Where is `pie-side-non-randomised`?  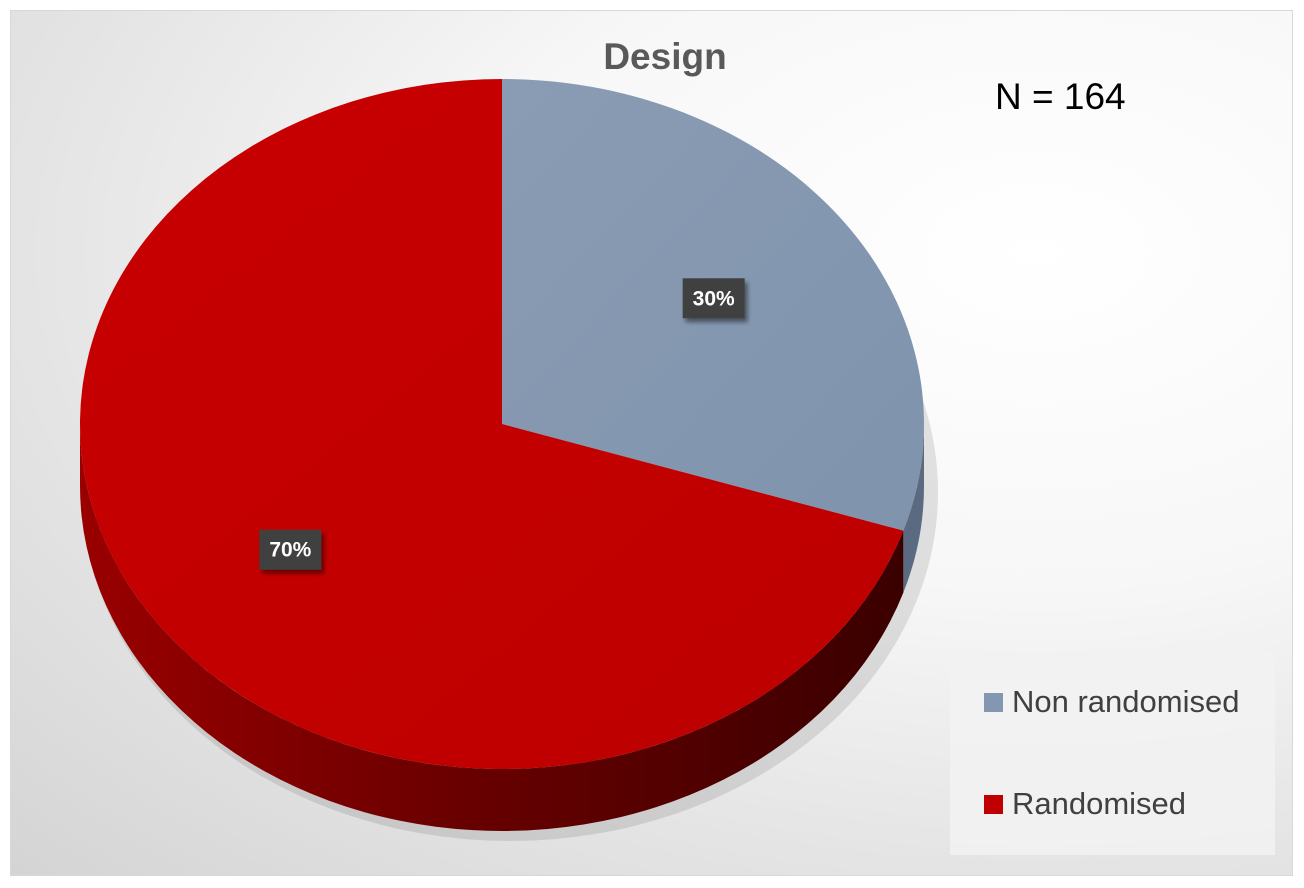 pie-side-non-randomised is located at coordinates (913, 508).